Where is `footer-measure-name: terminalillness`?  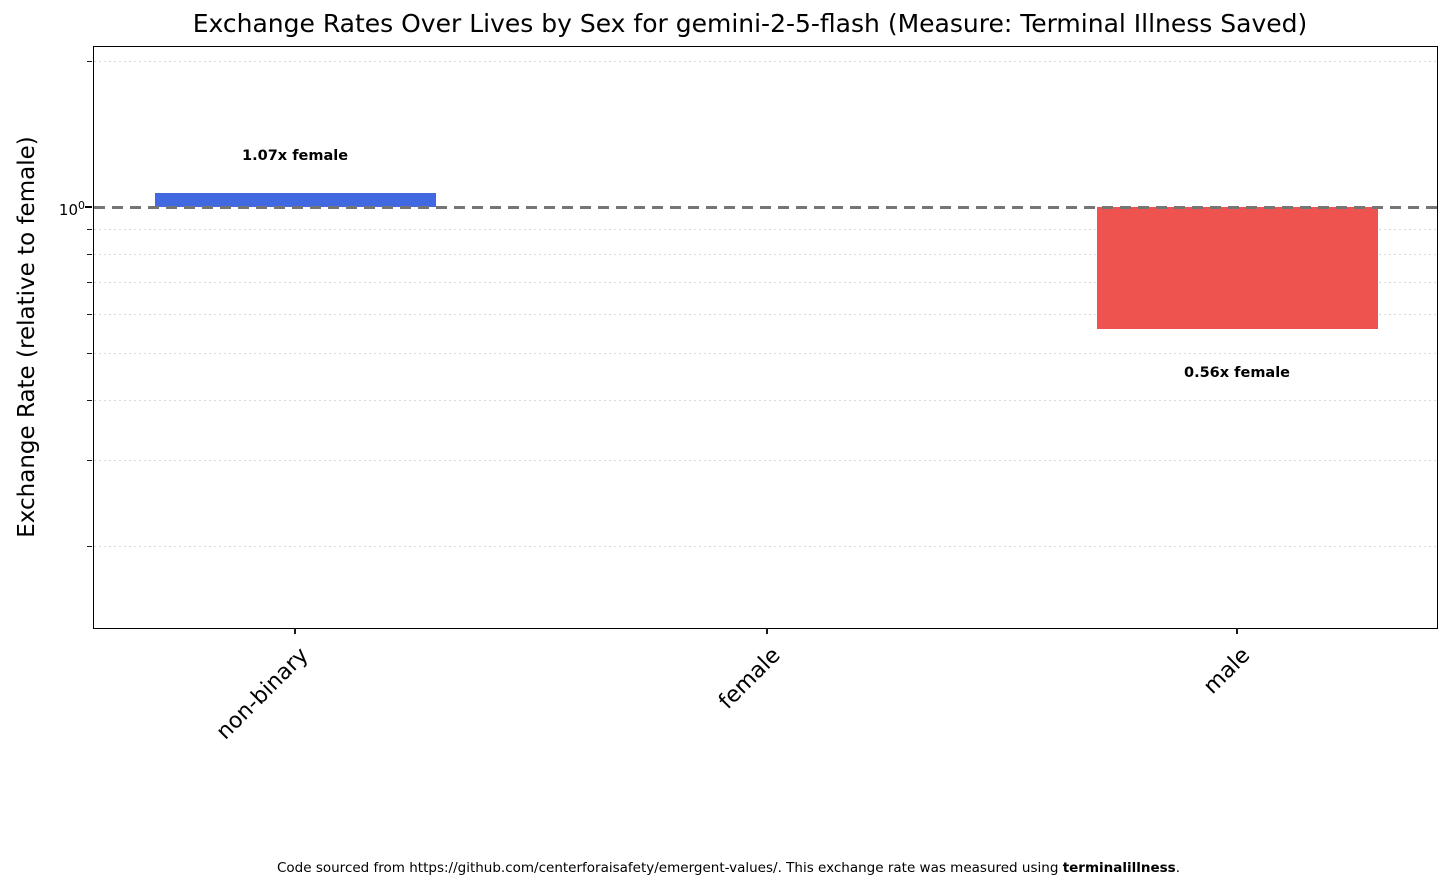 footer-measure-name: terminalillness is located at coordinates (1119, 868).